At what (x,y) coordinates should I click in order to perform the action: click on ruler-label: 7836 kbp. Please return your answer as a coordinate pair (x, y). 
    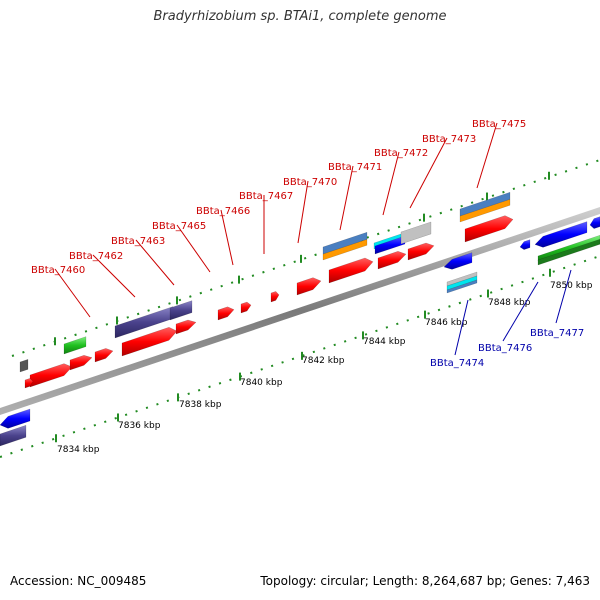
    Looking at the image, I should click on (139, 426).